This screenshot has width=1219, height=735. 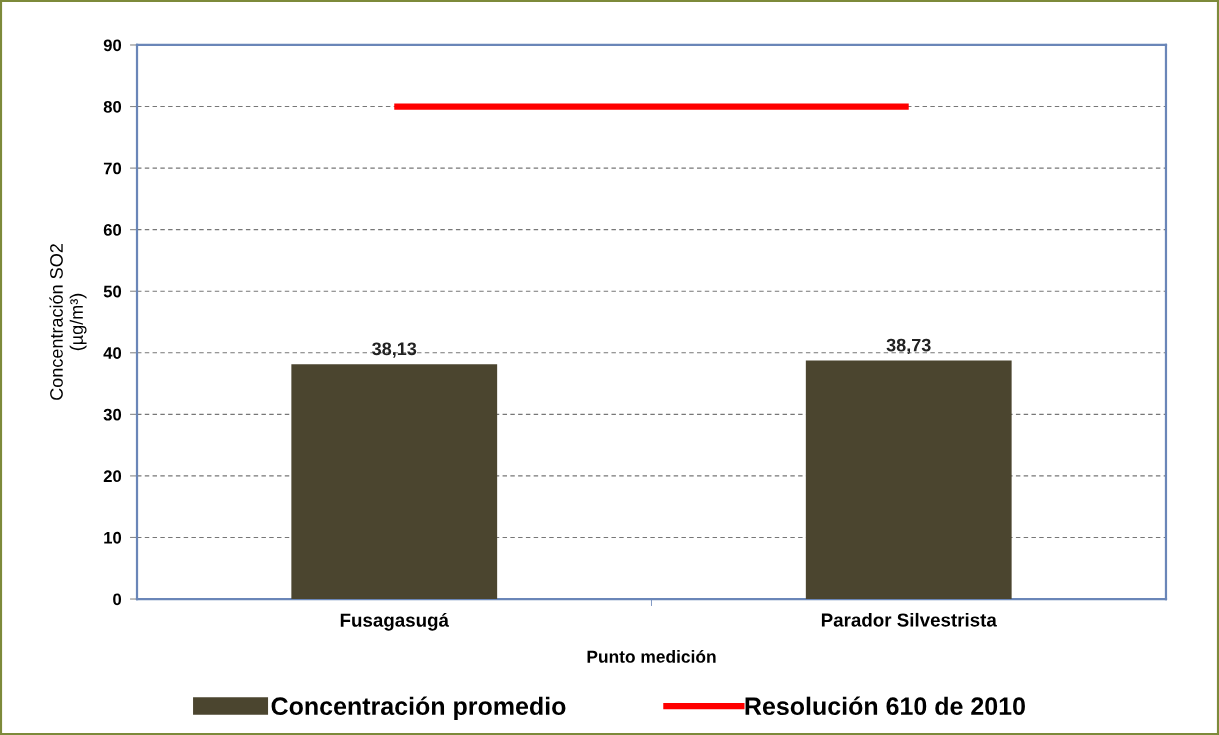 What do you see at coordinates (112, 291) in the screenshot?
I see `y-tick-label: 50` at bounding box center [112, 291].